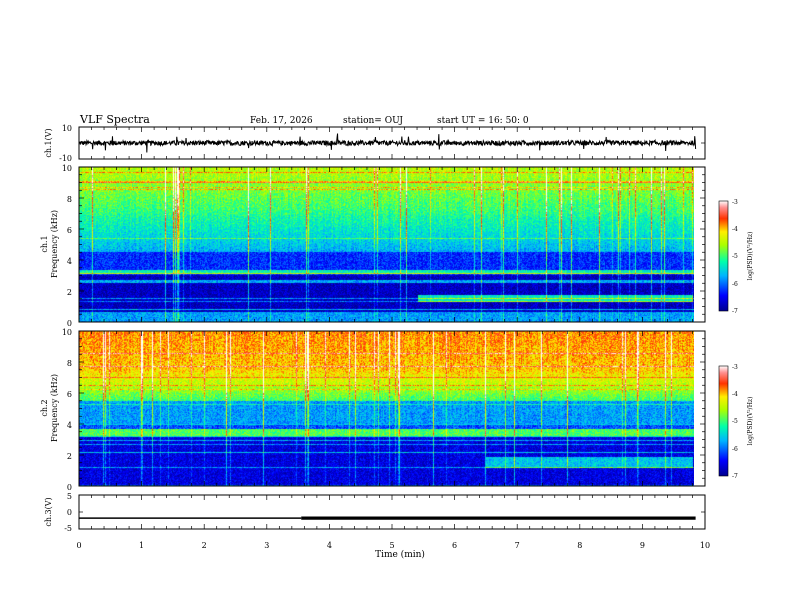  What do you see at coordinates (204, 545) in the screenshot?
I see `time-axis-tick-label: 2` at bounding box center [204, 545].